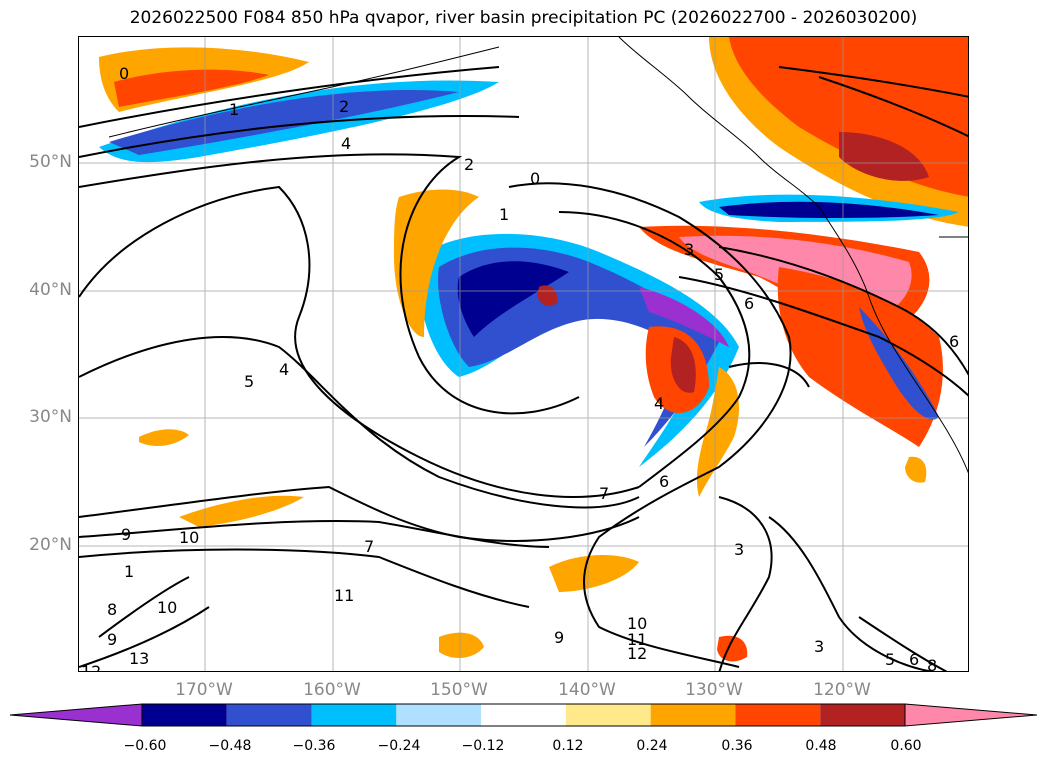  What do you see at coordinates (821, 746) in the screenshot?
I see `colorbar-tick: 0.48` at bounding box center [821, 746].